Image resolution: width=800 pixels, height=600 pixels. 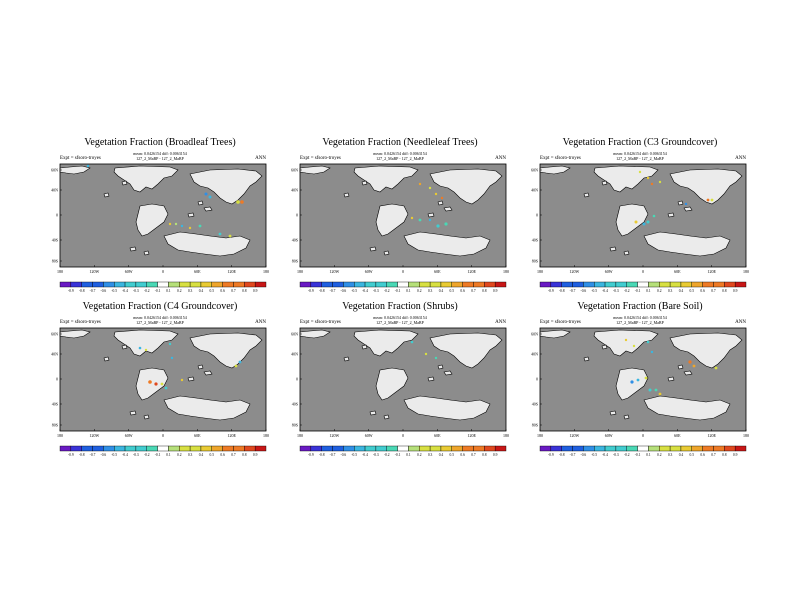 I want to click on panel-title: Vegetation Fraction (Broadleaf Trees), so click(x=160, y=142).